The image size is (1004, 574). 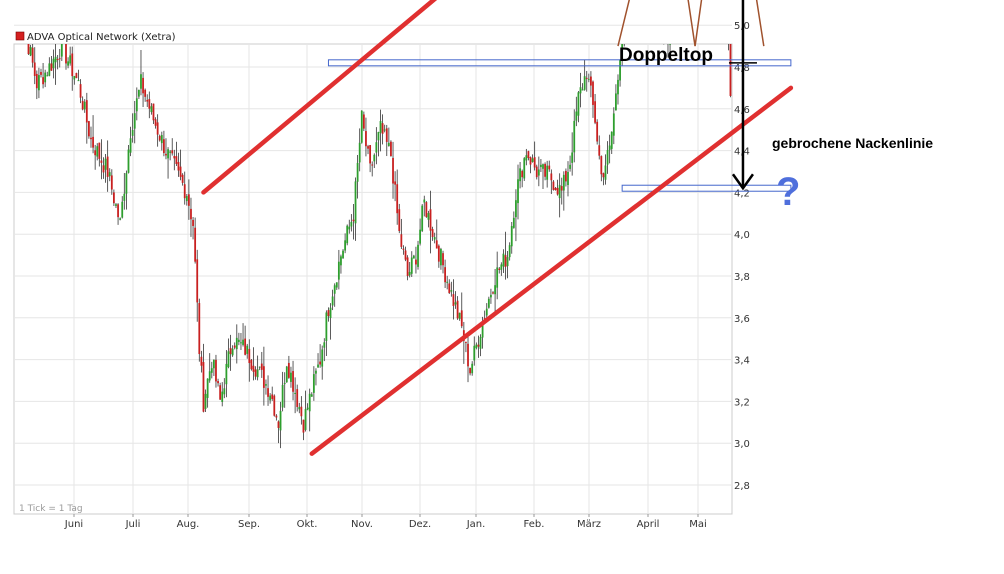 What do you see at coordinates (656, 23) in the screenshot?
I see `doppeltop-arc` at bounding box center [656, 23].